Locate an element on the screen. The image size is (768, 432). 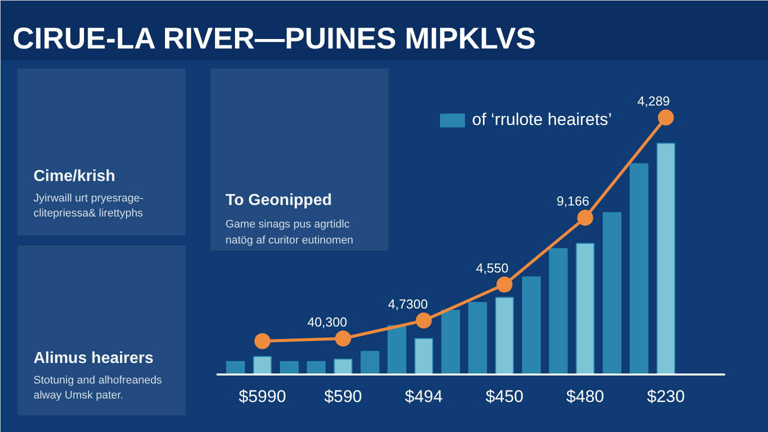
legend-label: of ‘rrulote heairets’ is located at coordinates (542, 120).